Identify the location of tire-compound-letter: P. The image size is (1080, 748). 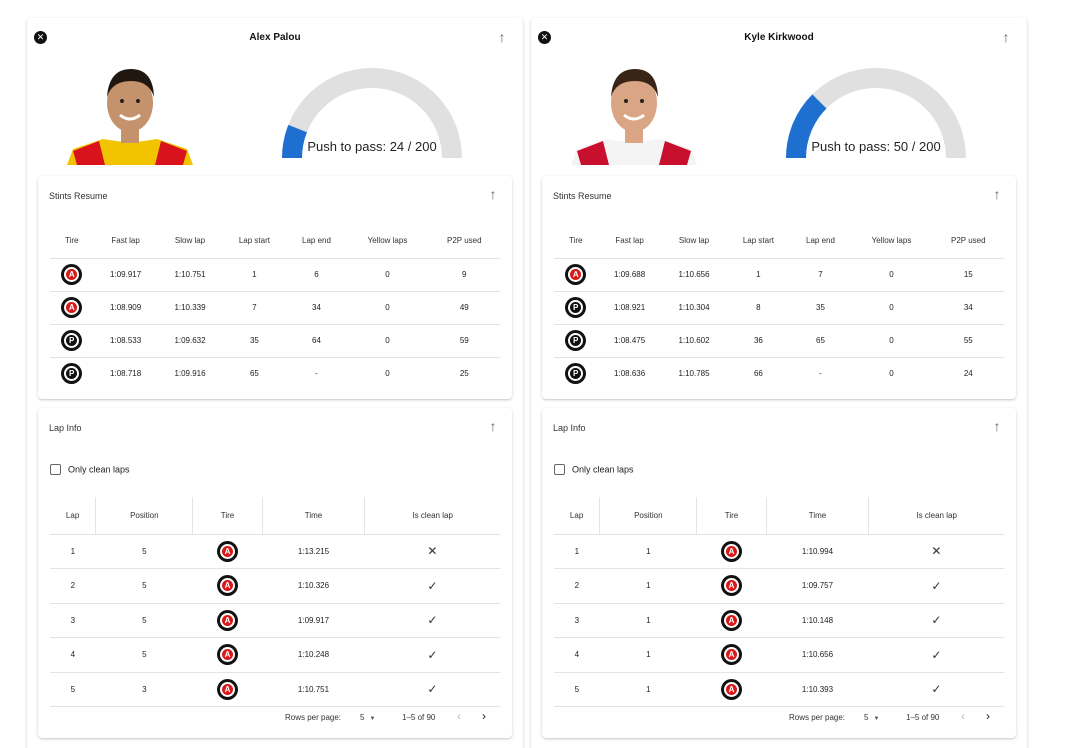
(72, 374).